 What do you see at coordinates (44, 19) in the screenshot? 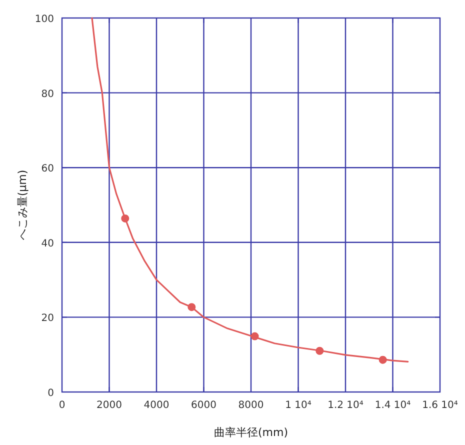
I see `y-tick-label: 100` at bounding box center [44, 19].